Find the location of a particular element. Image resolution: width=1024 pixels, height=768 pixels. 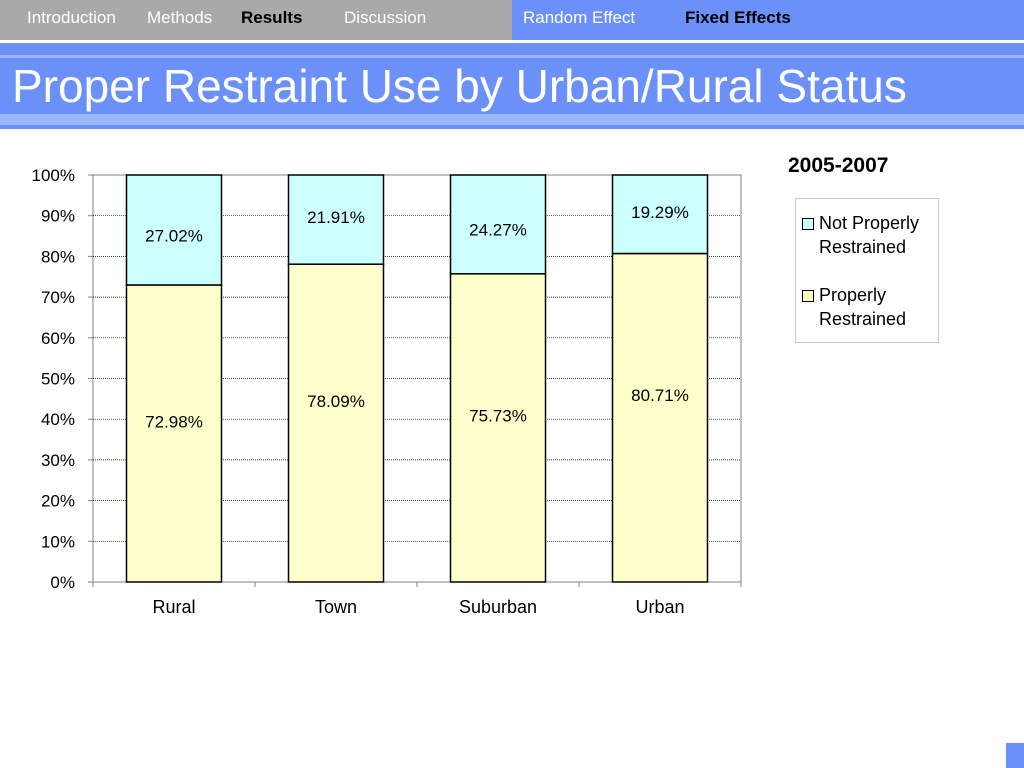

data-label: 78.09% is located at coordinates (336, 401).